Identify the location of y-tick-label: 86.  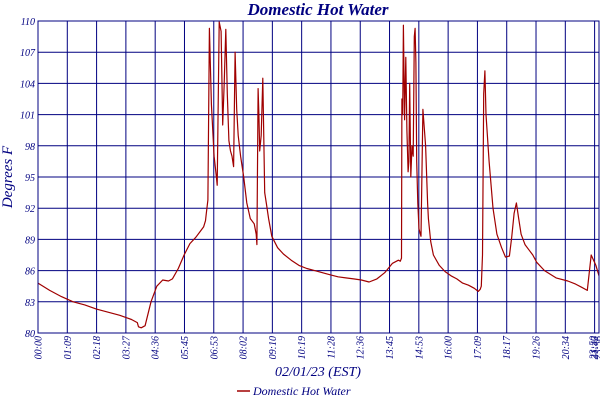
(30, 272).